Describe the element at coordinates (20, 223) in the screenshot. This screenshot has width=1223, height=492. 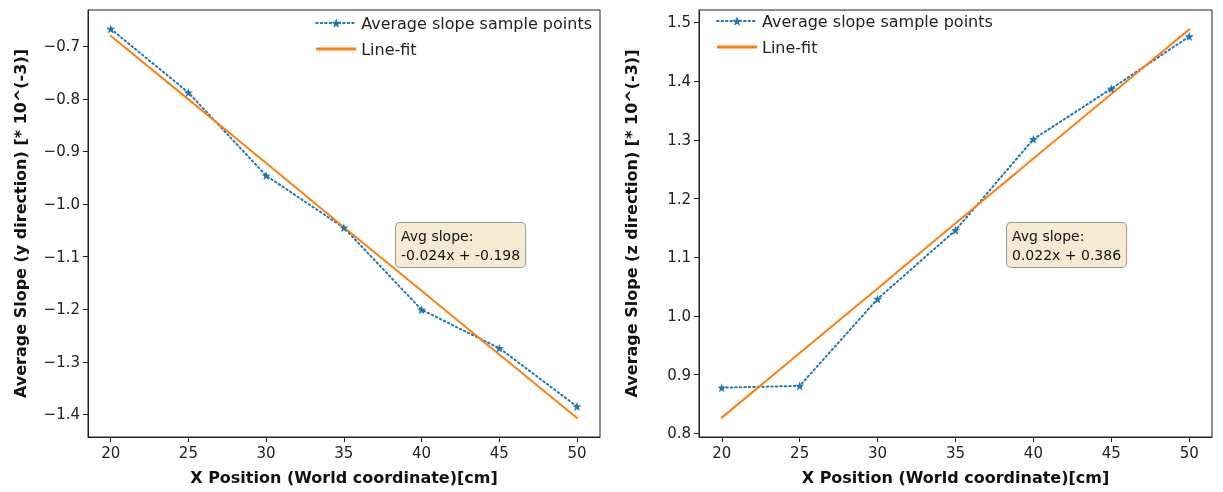
I see `y-axis-title: Average Slope (y direction) [* 10^(-3)]` at that location.